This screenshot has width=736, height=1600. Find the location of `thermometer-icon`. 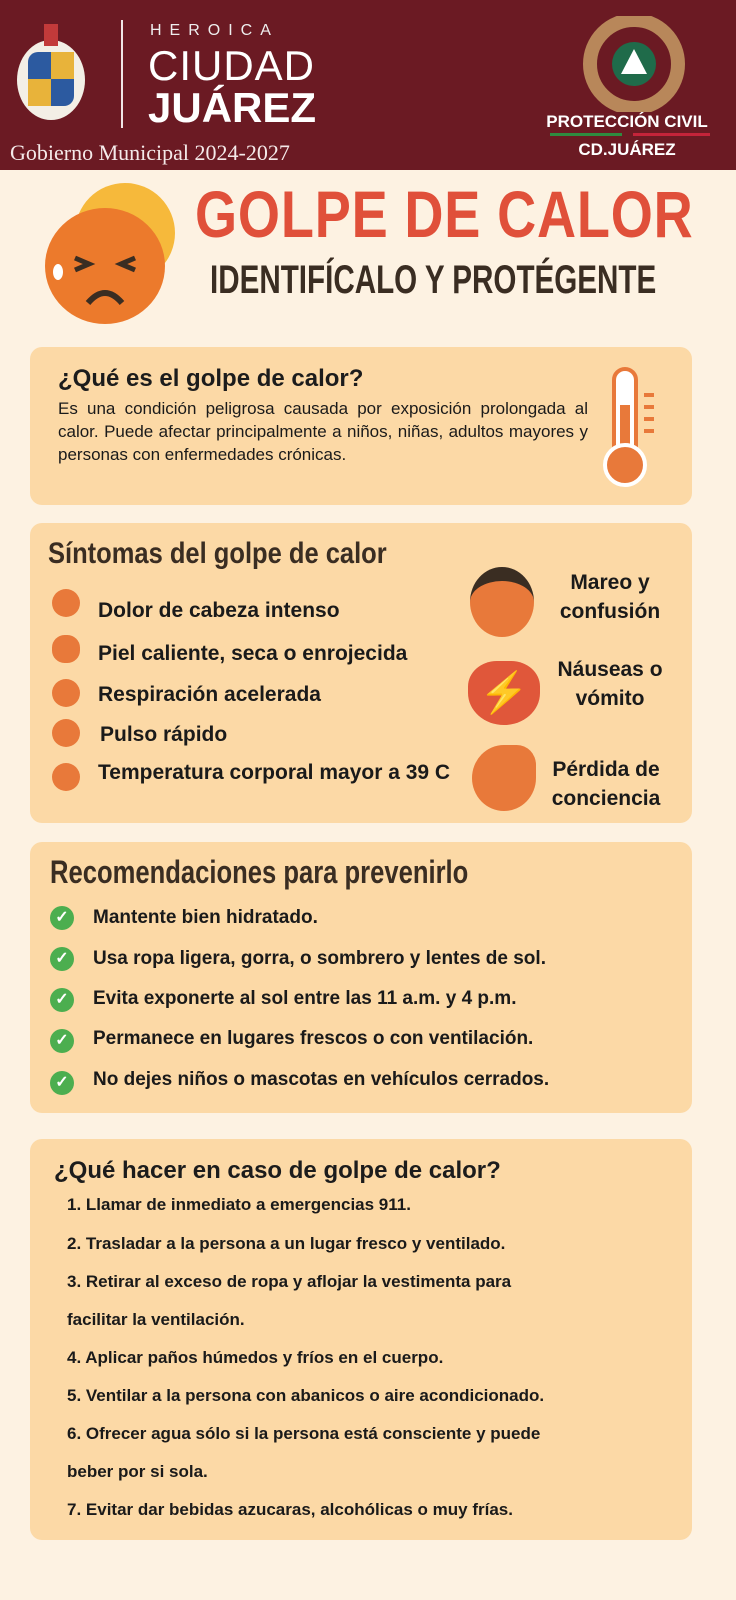

thermometer-icon is located at coordinates (628, 427).